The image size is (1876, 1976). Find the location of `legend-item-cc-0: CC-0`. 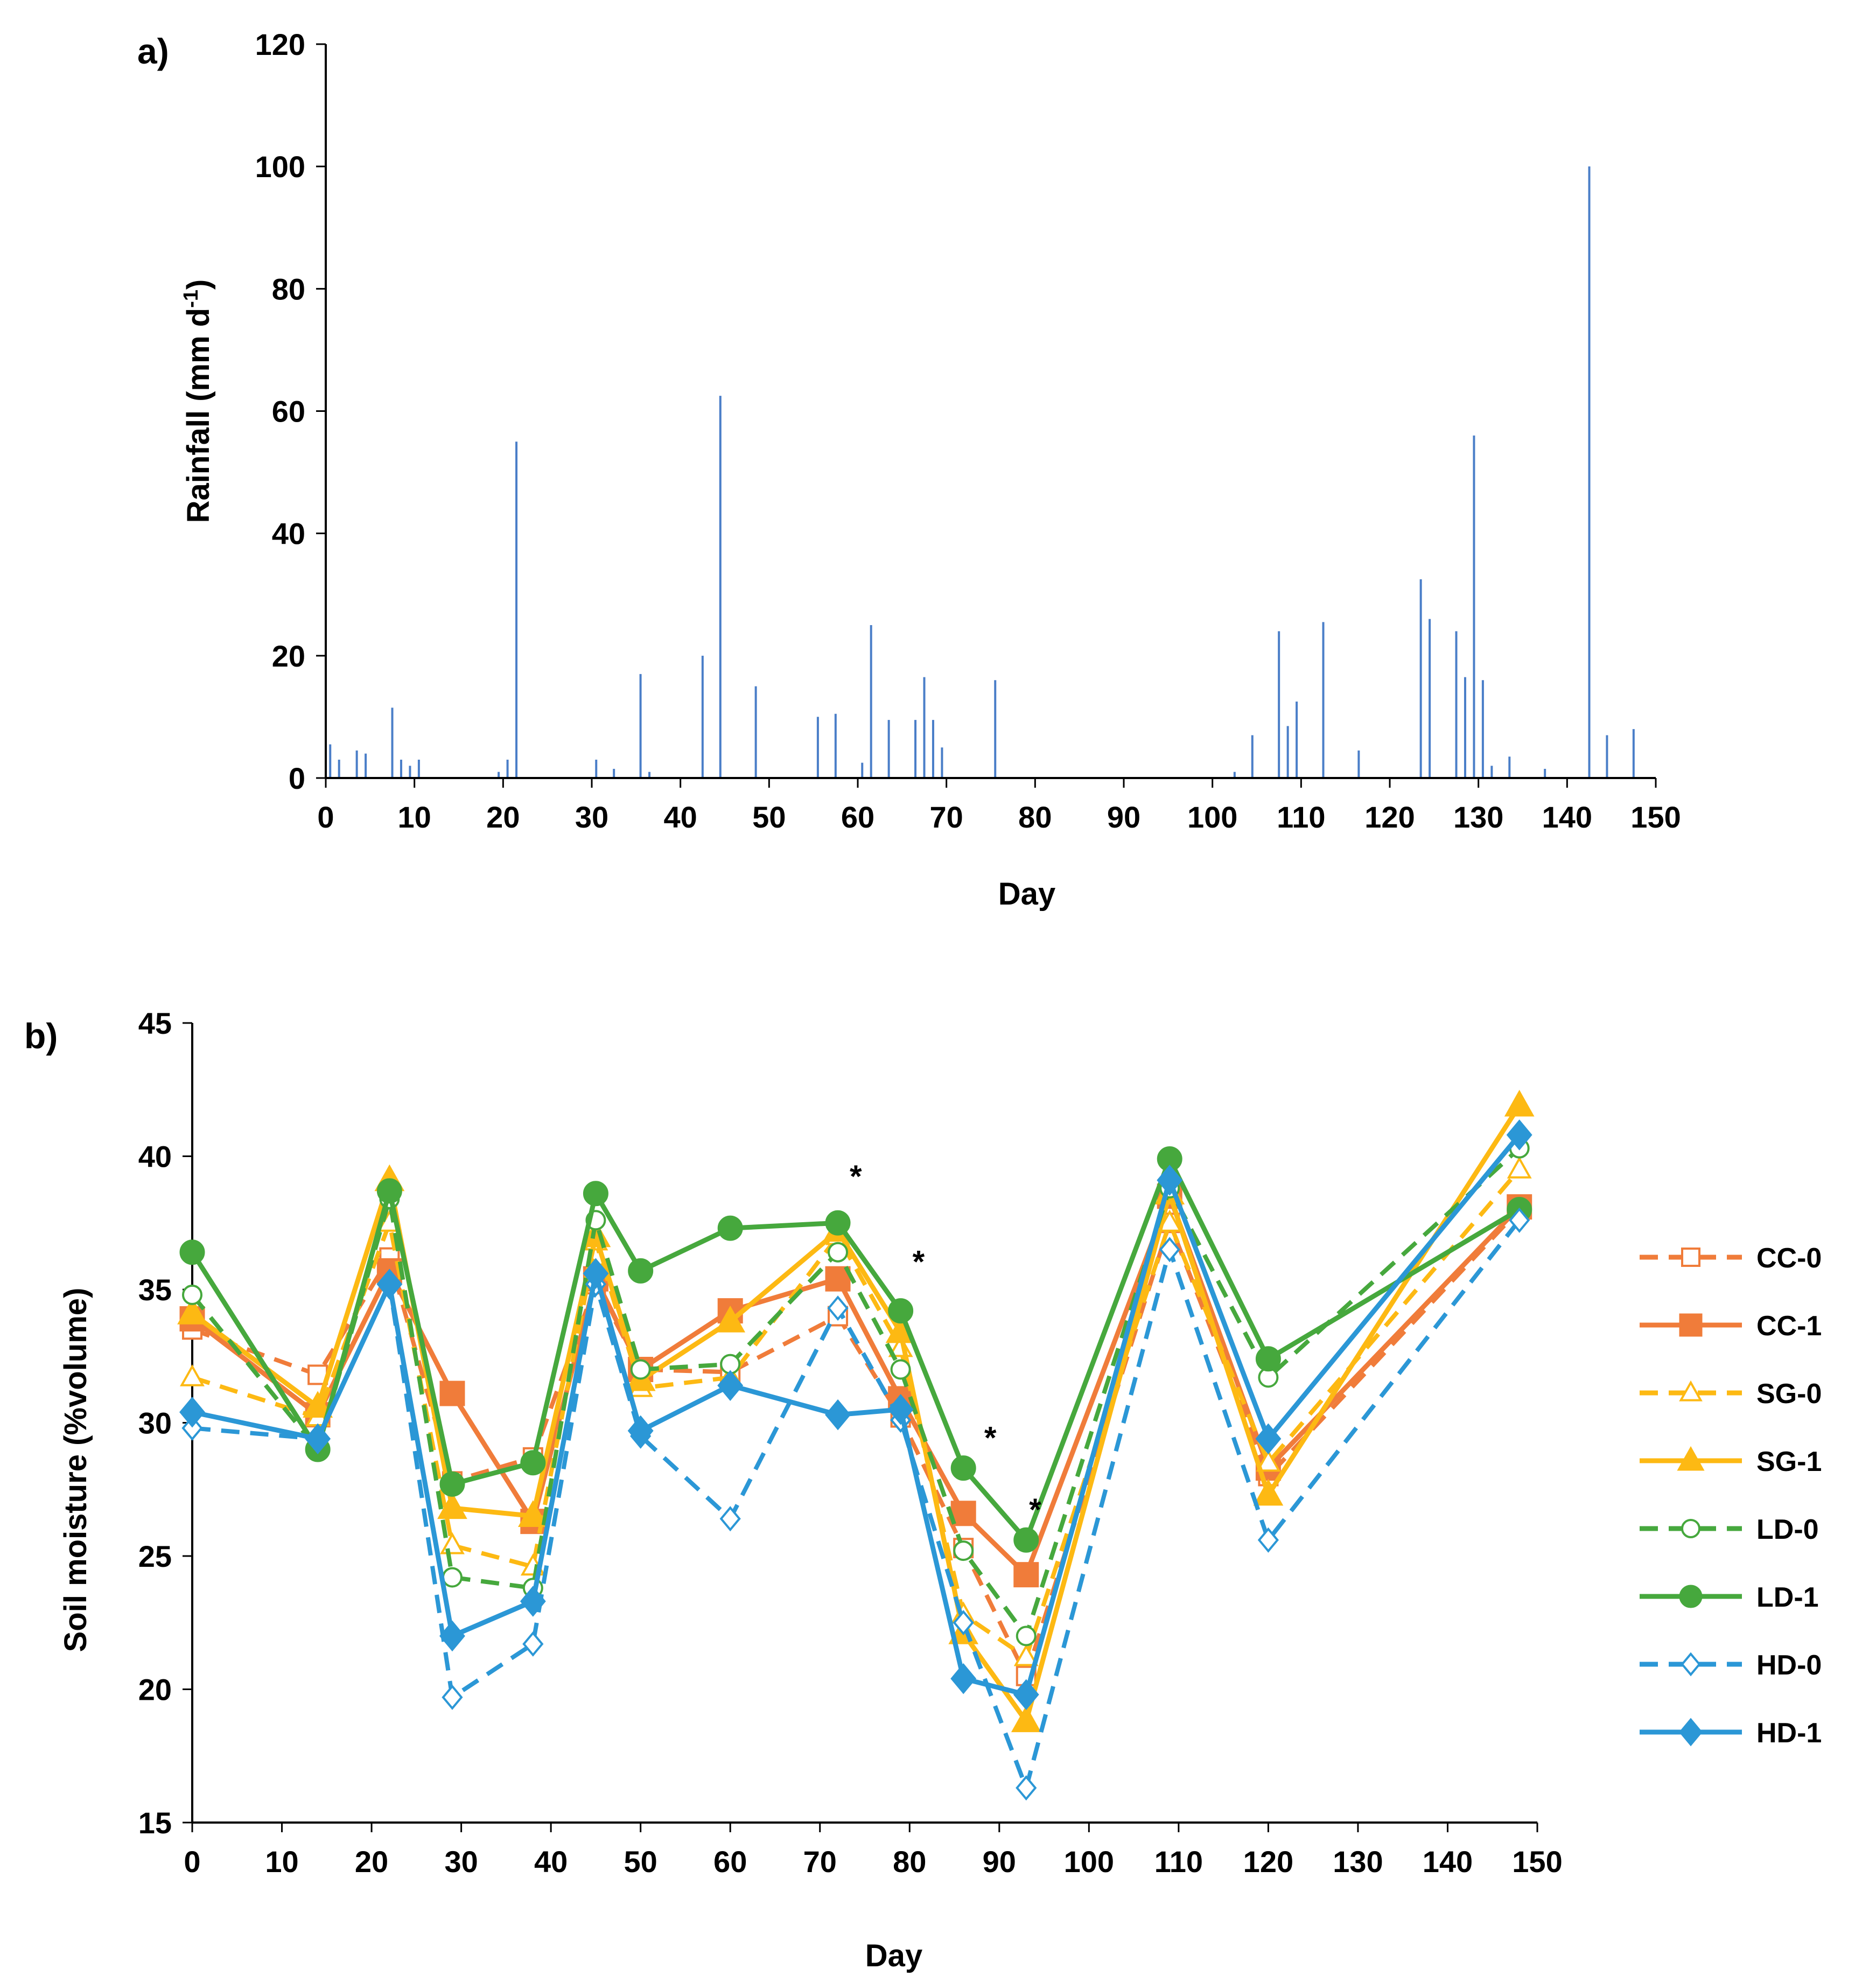

legend-item-cc-0: CC-0 is located at coordinates (1731, 1258).